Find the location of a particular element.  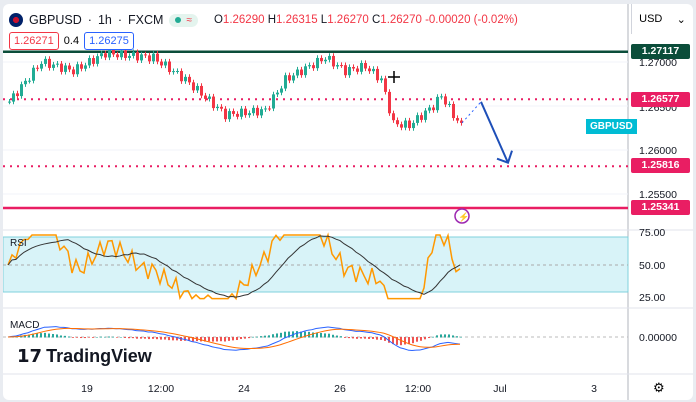

time-tick: Jul is located at coordinates (500, 389).